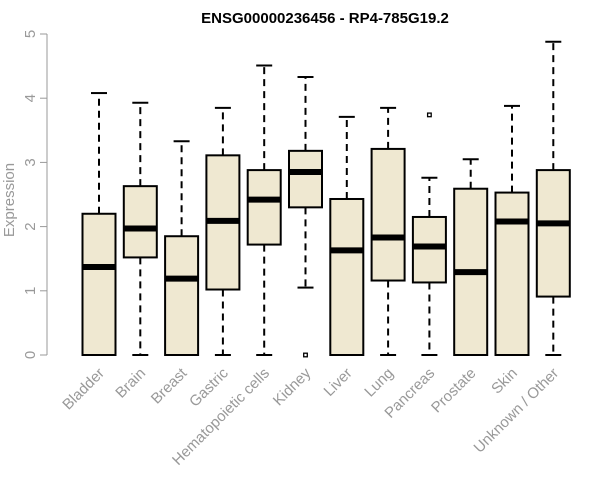 The image size is (600, 500). What do you see at coordinates (223, 231) in the screenshot?
I see `box-gastric` at bounding box center [223, 231].